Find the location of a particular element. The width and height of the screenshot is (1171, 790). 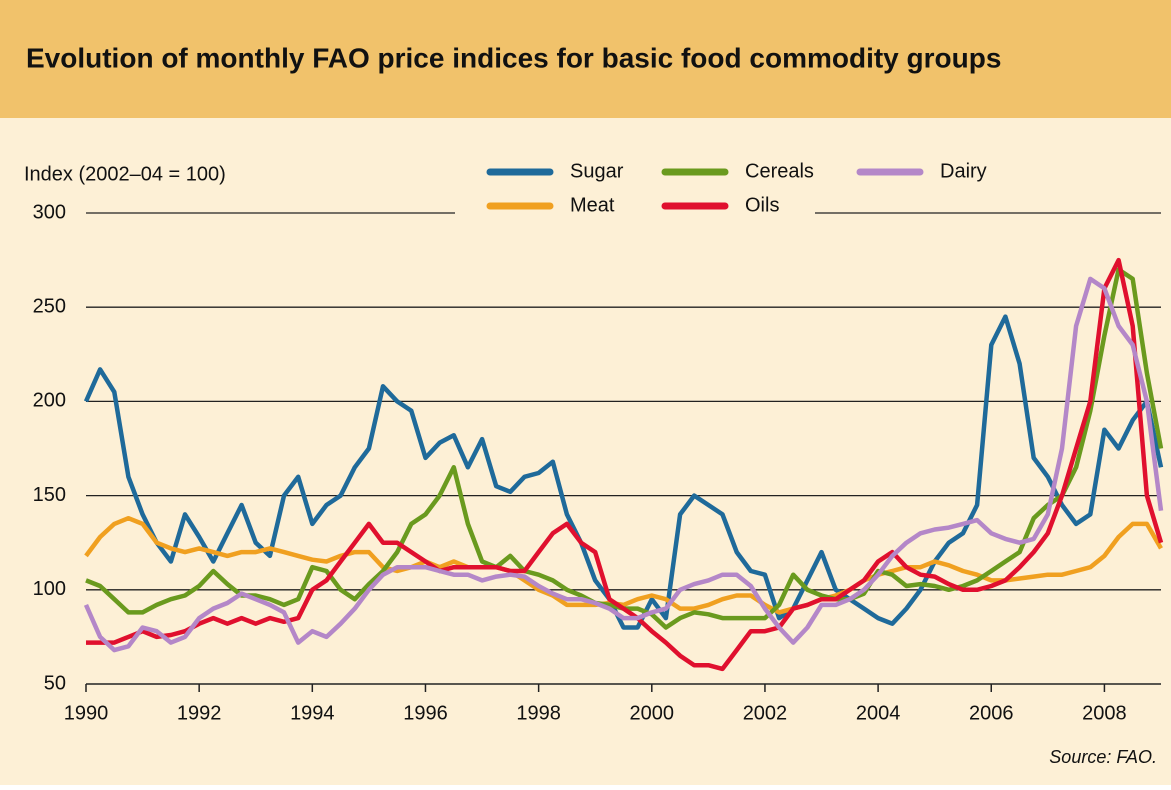

y-tick-label: 200 is located at coordinates (49, 401).